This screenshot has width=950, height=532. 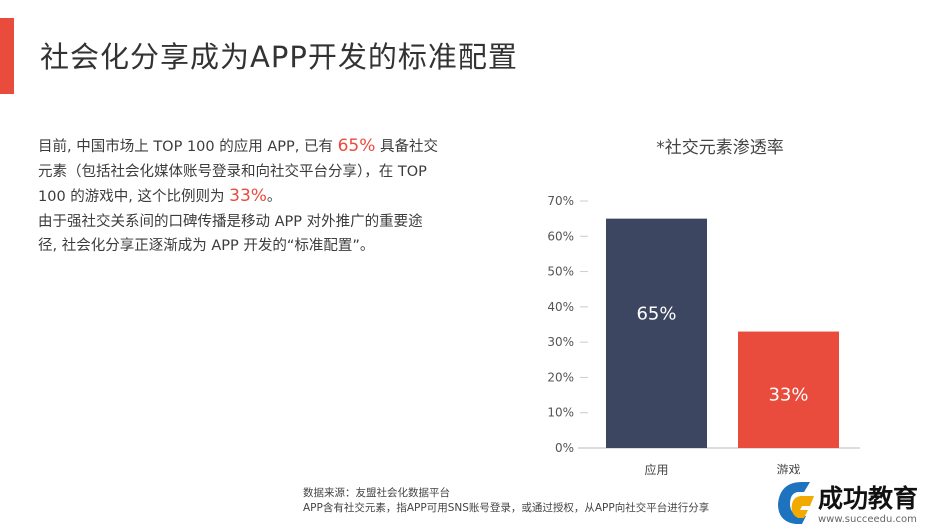 What do you see at coordinates (279, 57) in the screenshot?
I see `page-title: 社会化分享成为APP开发的标准配置` at bounding box center [279, 57].